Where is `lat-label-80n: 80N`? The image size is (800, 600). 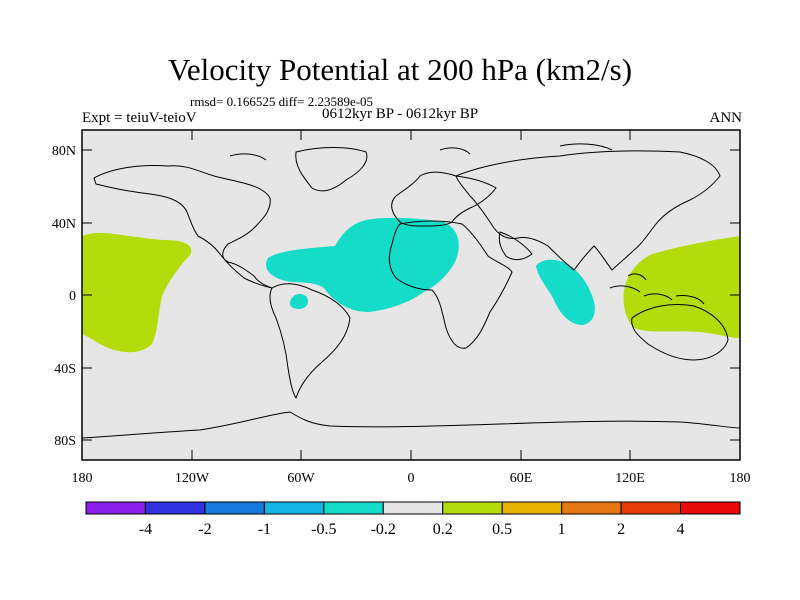 lat-label-80n: 80N is located at coordinates (64, 151).